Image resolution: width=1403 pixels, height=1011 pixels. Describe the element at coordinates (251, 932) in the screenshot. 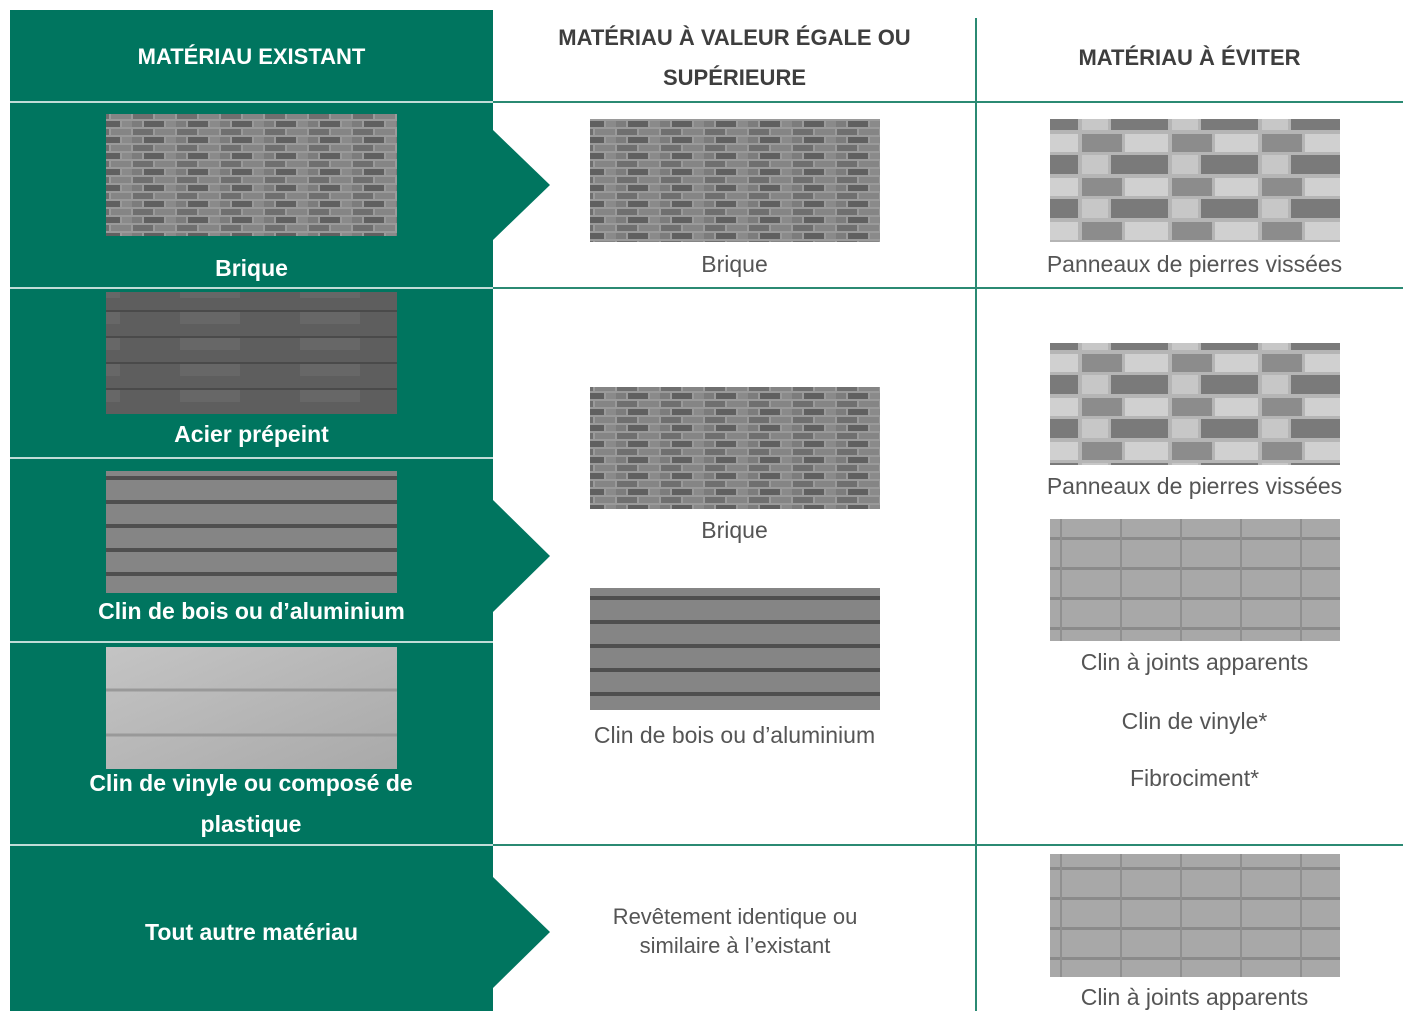

I see `existing-label: Tout autre matériau` at that location.